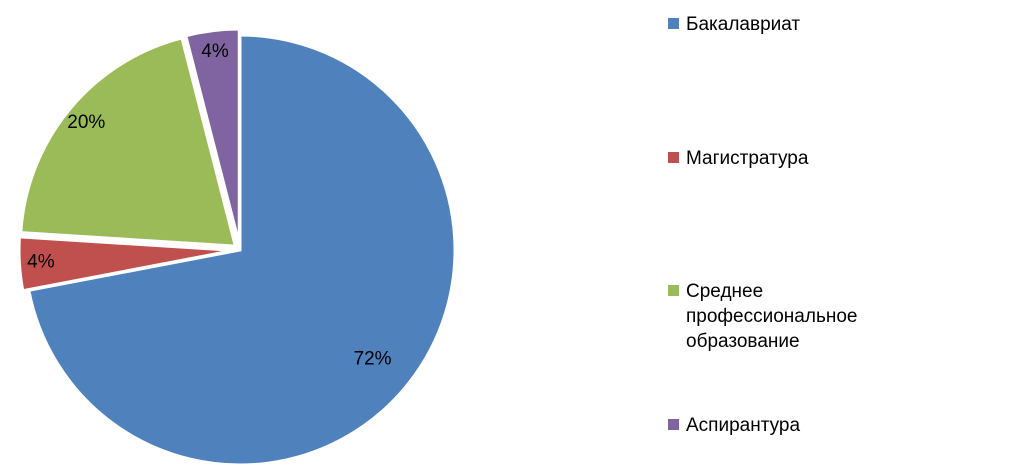 The height and width of the screenshot is (471, 1014). I want to click on data-label: 72%, so click(373, 359).